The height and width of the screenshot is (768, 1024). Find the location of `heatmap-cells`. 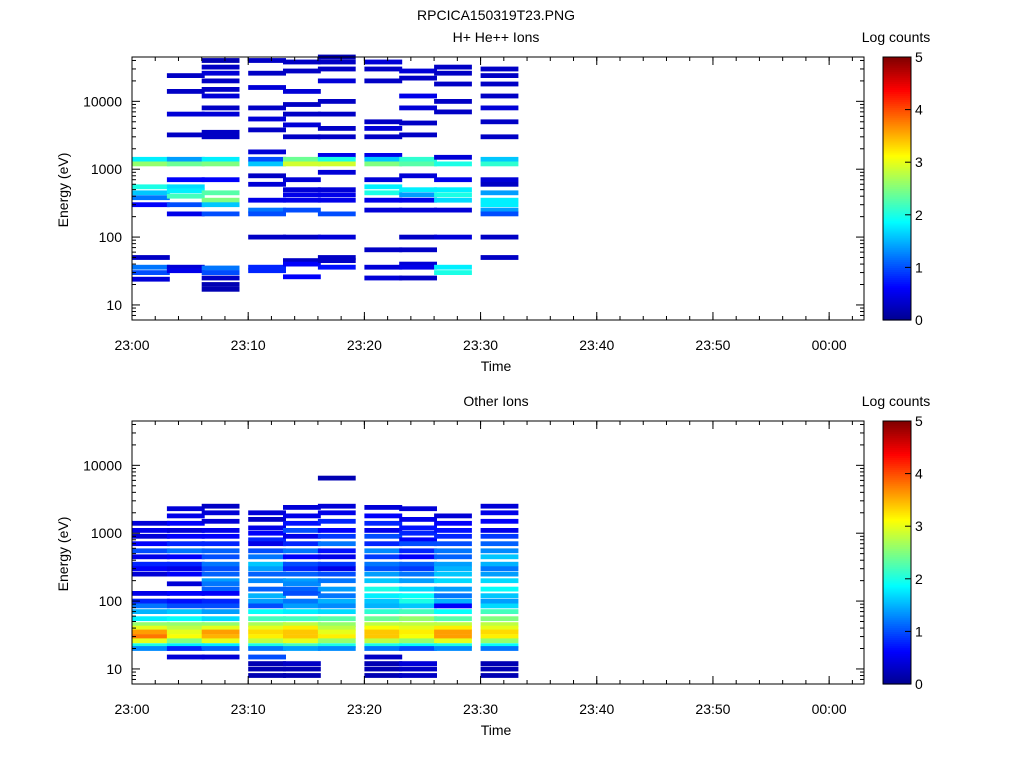

heatmap-cells is located at coordinates (325, 576).